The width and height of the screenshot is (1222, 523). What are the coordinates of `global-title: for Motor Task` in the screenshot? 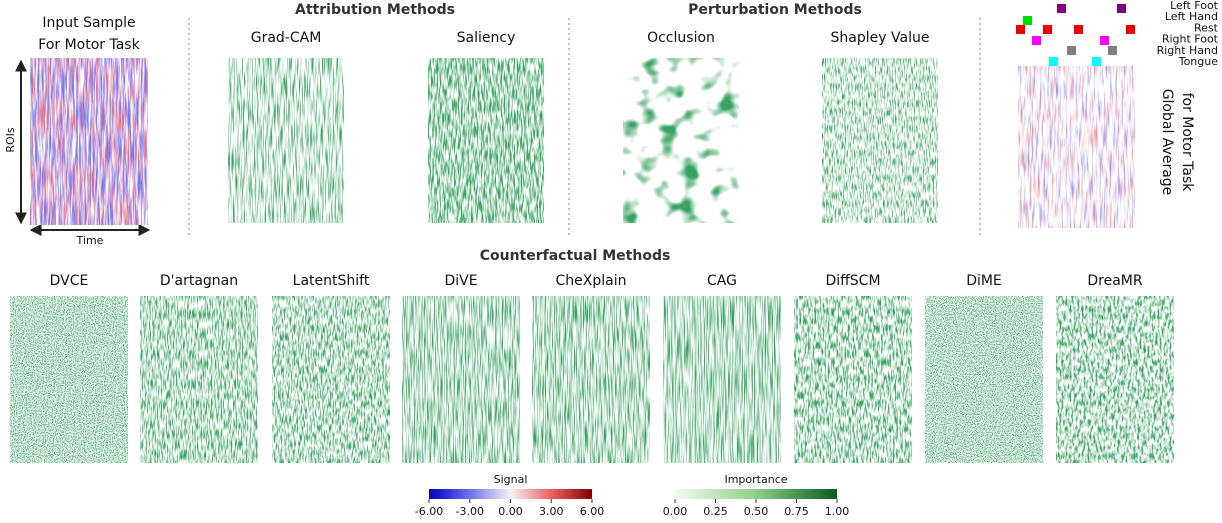 It's located at (1187, 143).